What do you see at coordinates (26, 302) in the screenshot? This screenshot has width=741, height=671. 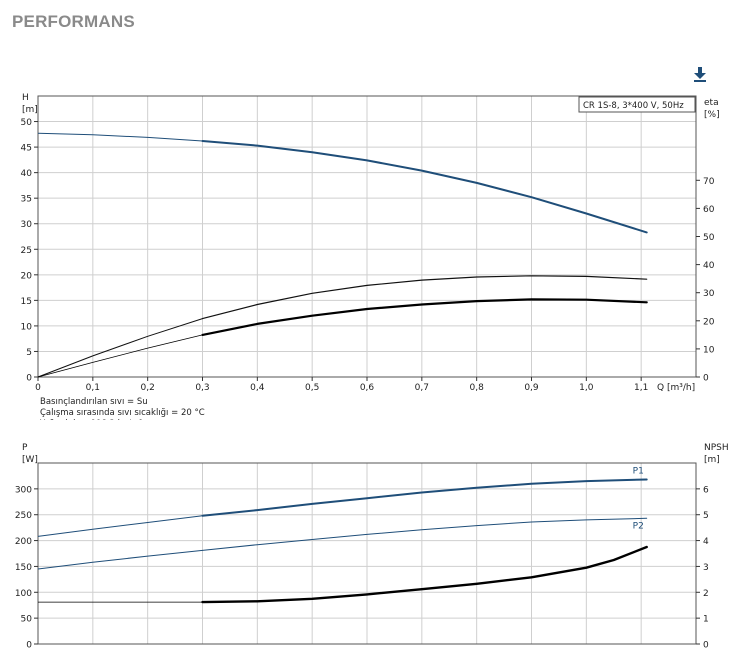 I see `y-tick-label-left: 15` at bounding box center [26, 302].